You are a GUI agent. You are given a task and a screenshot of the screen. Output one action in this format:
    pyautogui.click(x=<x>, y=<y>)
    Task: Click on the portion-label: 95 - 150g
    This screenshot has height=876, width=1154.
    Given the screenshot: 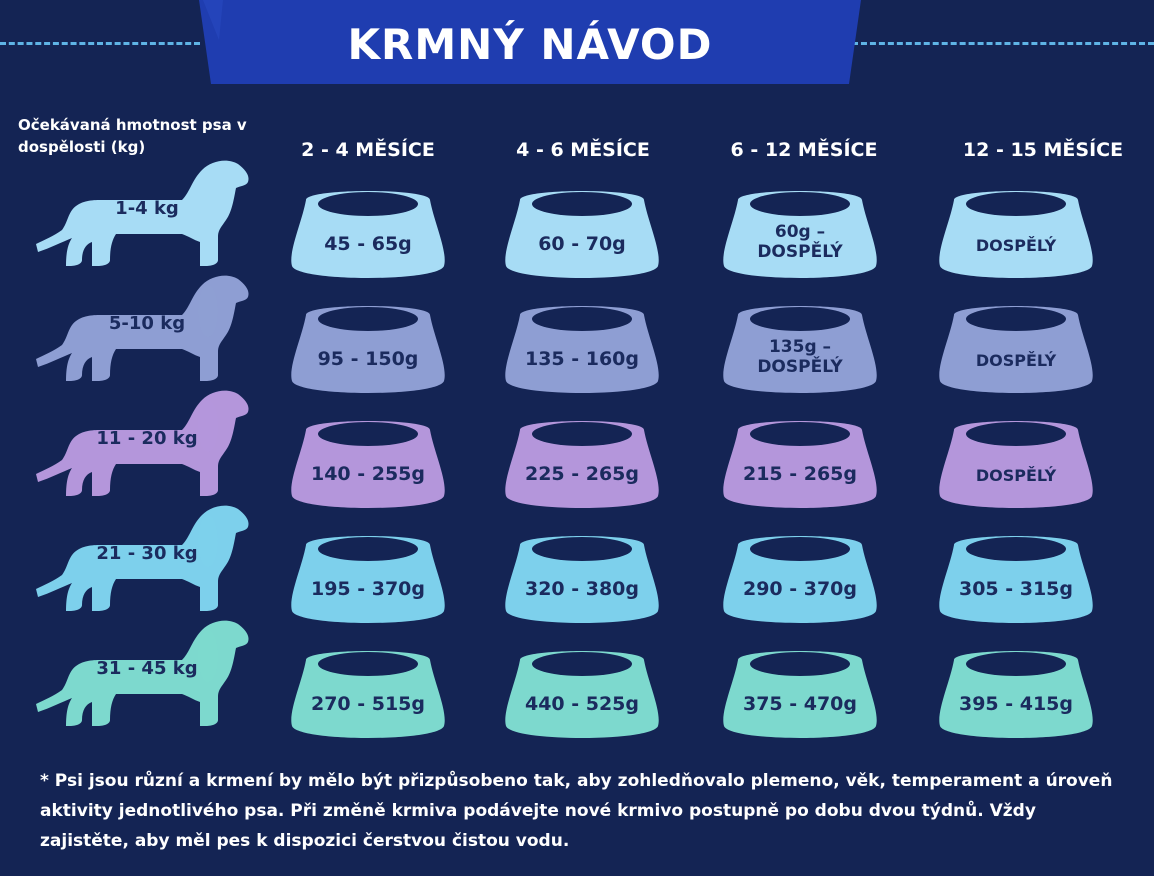 What is the action you would take?
    pyautogui.click(x=368, y=359)
    